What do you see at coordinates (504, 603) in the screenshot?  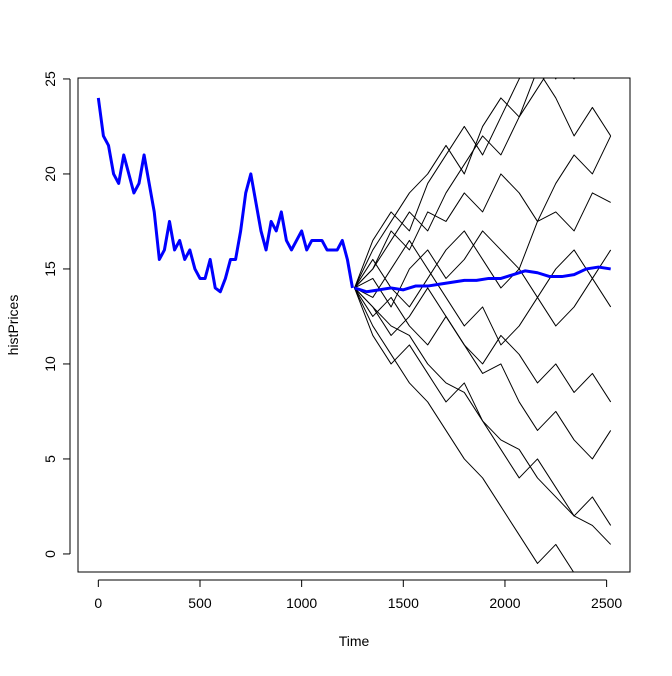 I see `x-tick-label: 2000` at bounding box center [504, 603].